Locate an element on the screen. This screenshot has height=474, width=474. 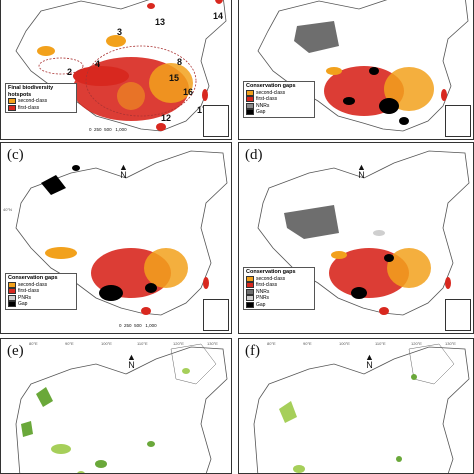
north-arrow-f: ▲ N is located at coordinates (369, 361).